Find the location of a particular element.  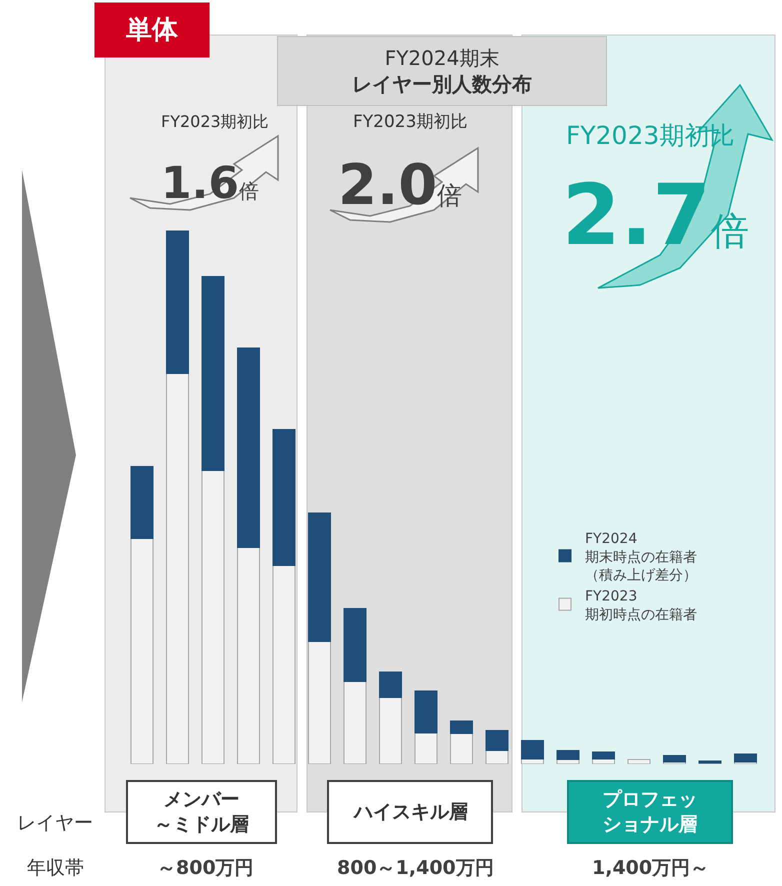

text: プロフェッショナル層 is located at coordinates (650, 812).